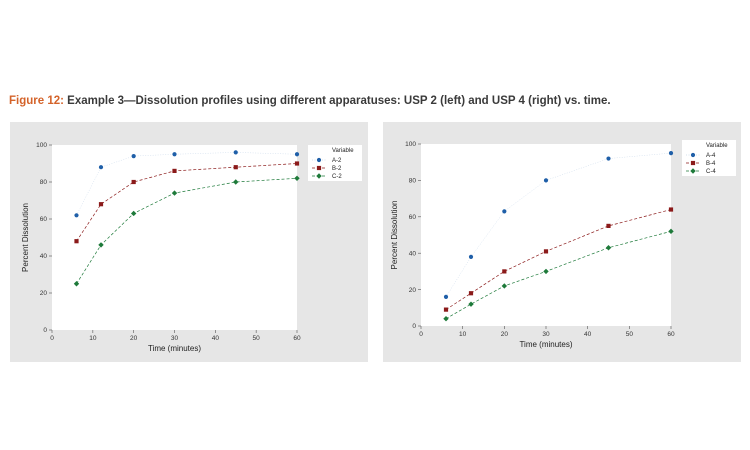  Describe the element at coordinates (175, 338) in the screenshot. I see `left-x-tick-label: 30` at that location.